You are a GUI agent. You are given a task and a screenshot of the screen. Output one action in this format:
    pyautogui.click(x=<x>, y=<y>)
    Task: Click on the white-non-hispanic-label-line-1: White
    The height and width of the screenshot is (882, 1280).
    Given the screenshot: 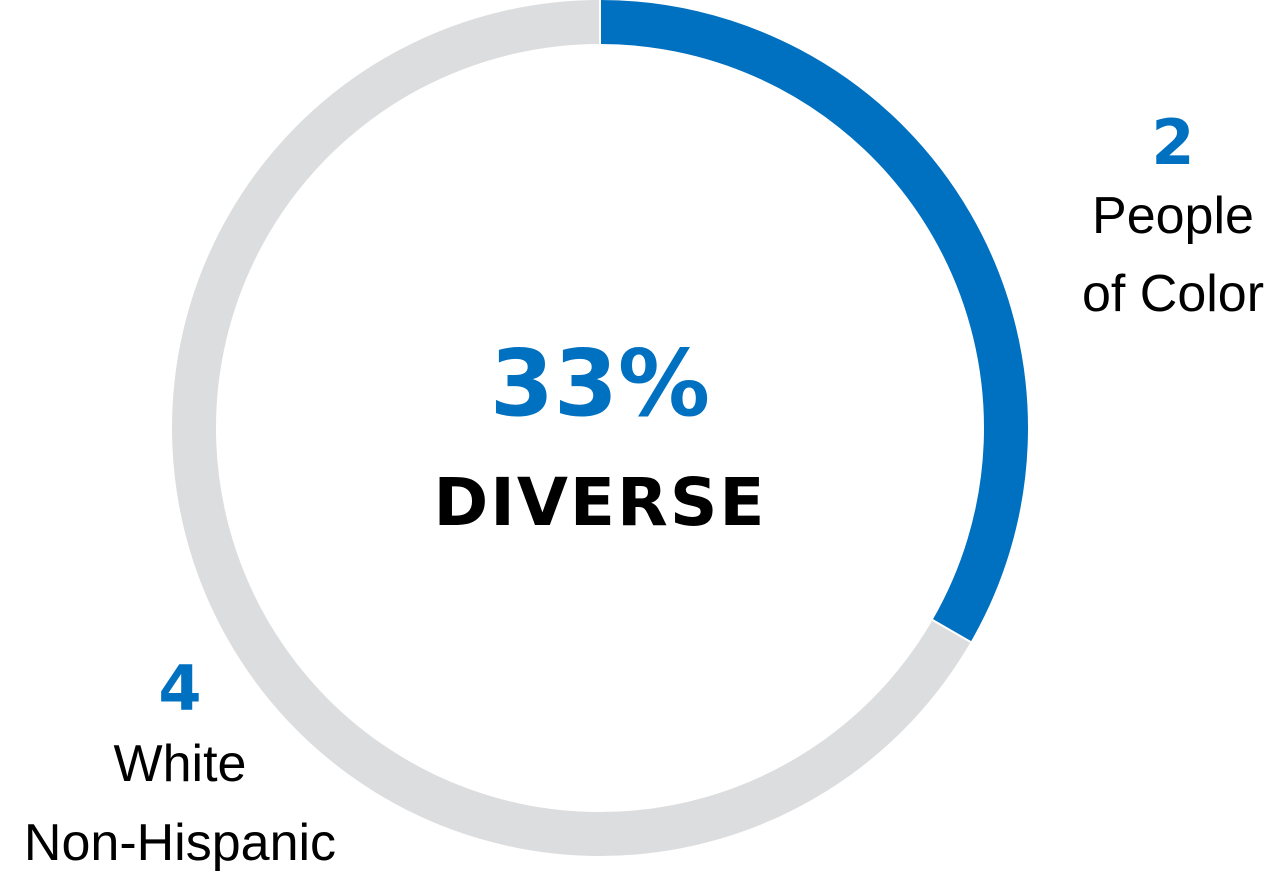 What is the action you would take?
    pyautogui.click(x=180, y=764)
    